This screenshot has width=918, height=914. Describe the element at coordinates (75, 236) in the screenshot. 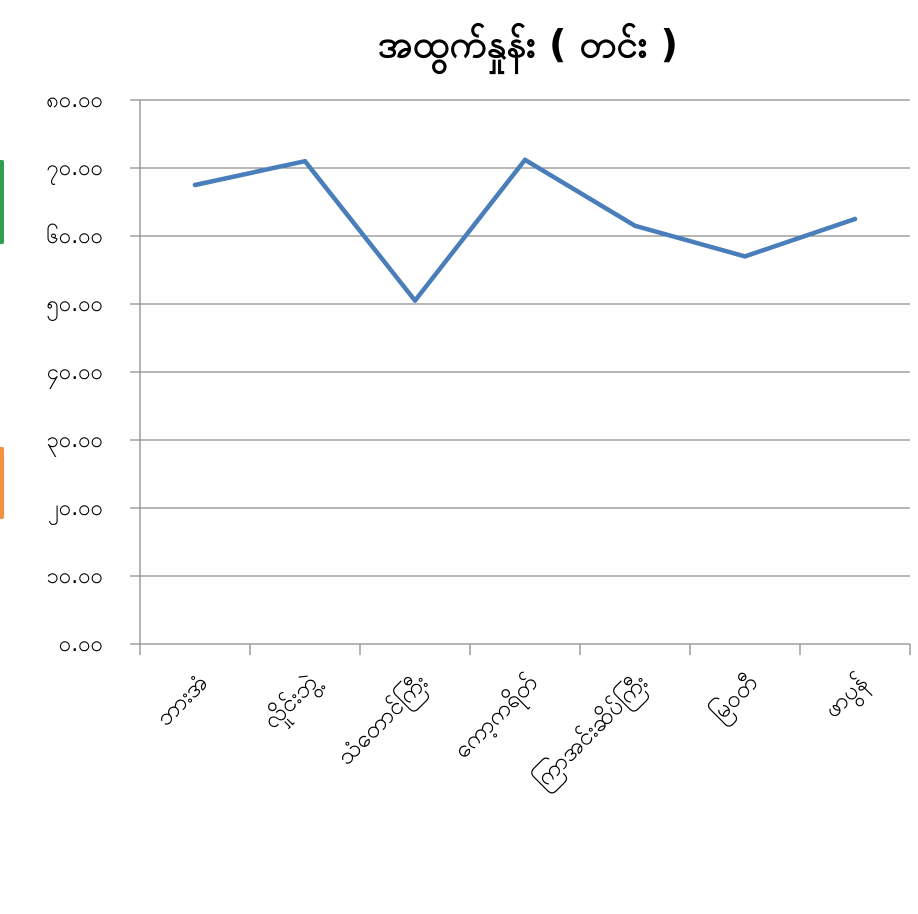

I see `y-tick-label: ၆၀.၀၀` at that location.